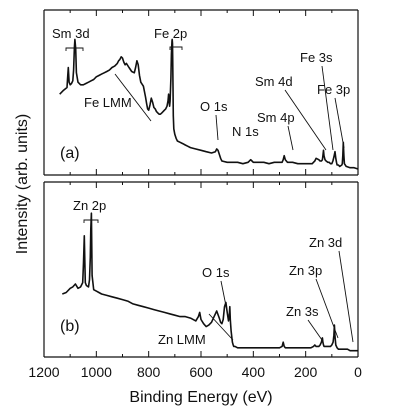  Describe the element at coordinates (302, 311) in the screenshot. I see `annot-zn-3s: Zn 3s` at that location.